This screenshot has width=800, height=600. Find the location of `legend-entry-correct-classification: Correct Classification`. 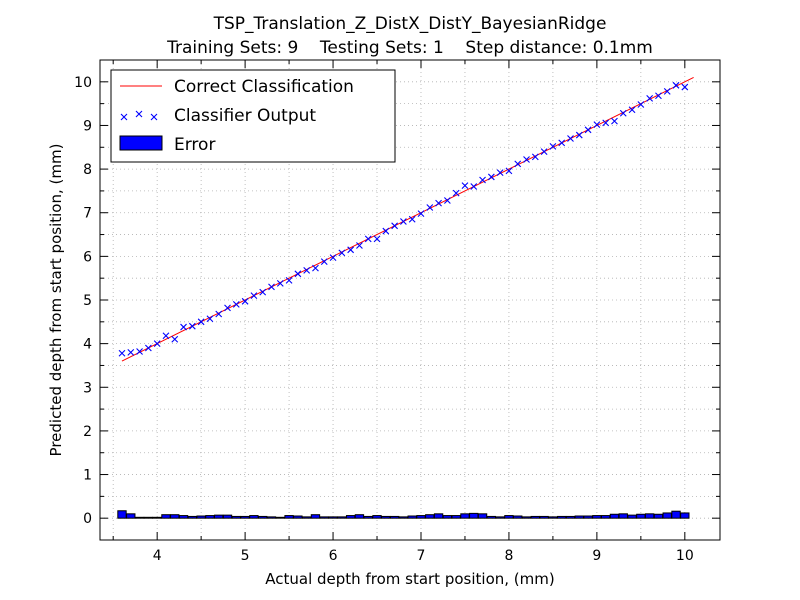

legend-entry-correct-classification: Correct Classification is located at coordinates (264, 87).